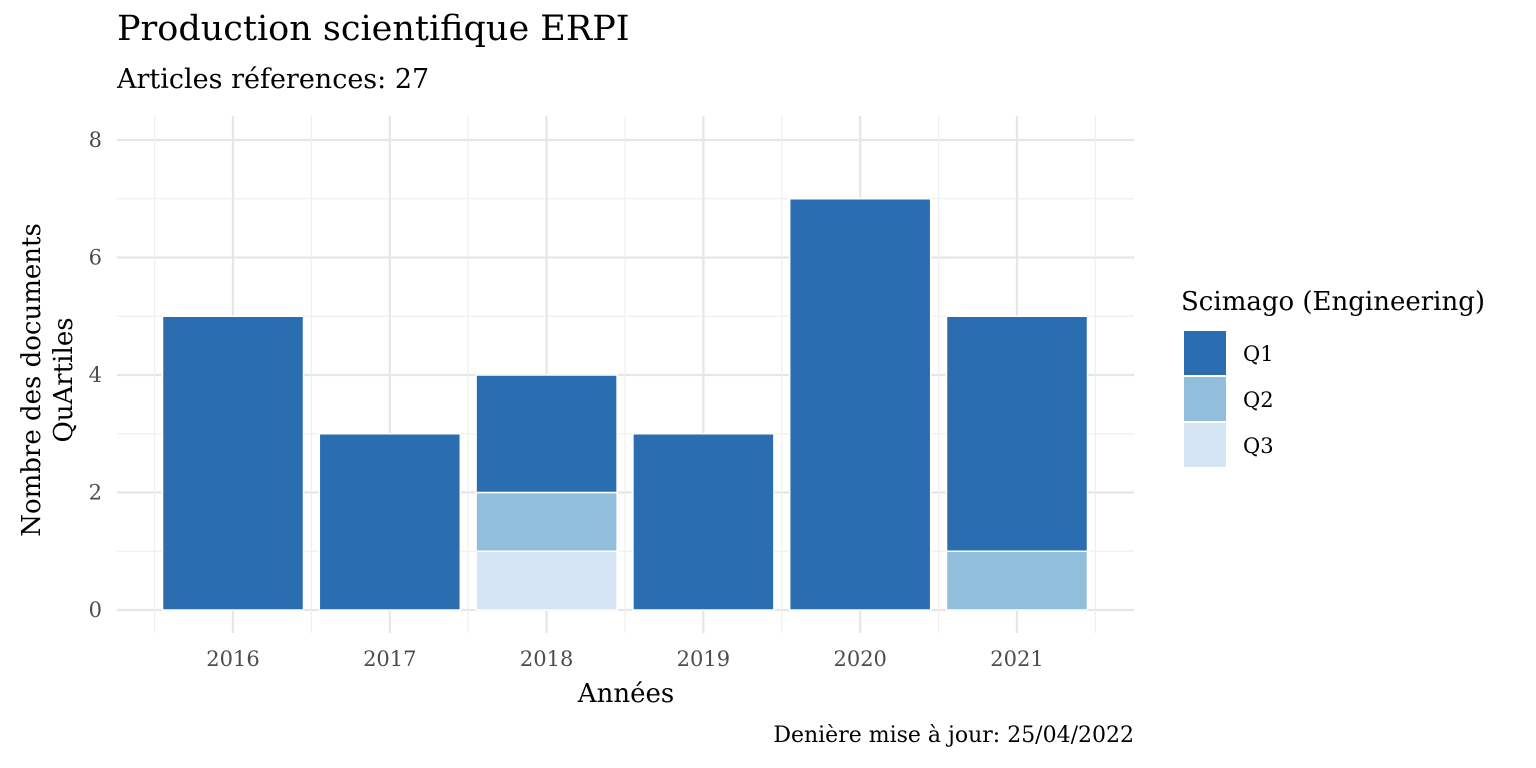  What do you see at coordinates (1016, 659) in the screenshot?
I see `x-tick-label: 2021` at bounding box center [1016, 659].